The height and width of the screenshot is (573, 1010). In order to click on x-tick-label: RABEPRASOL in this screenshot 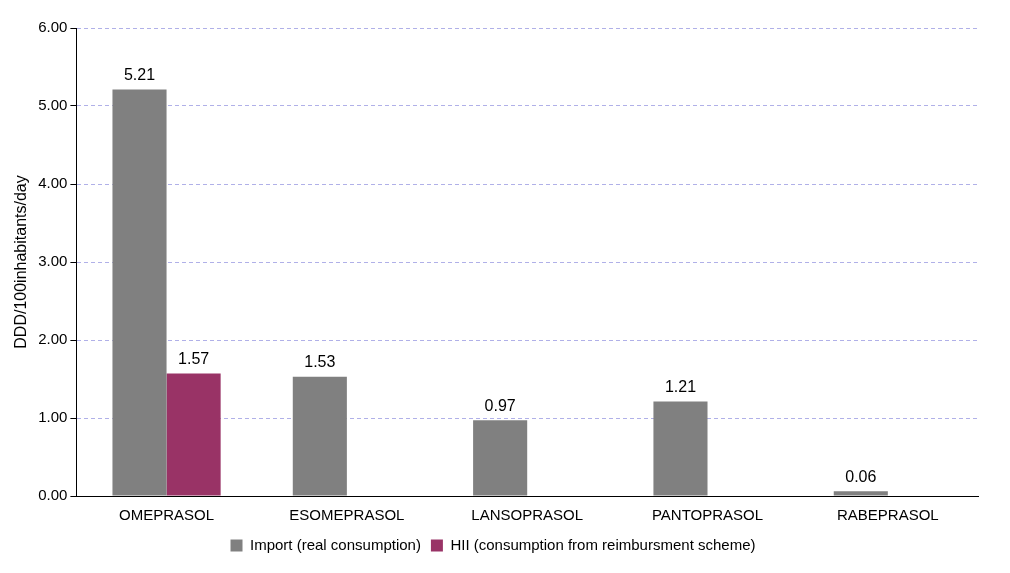, I will do `click(887, 515)`.